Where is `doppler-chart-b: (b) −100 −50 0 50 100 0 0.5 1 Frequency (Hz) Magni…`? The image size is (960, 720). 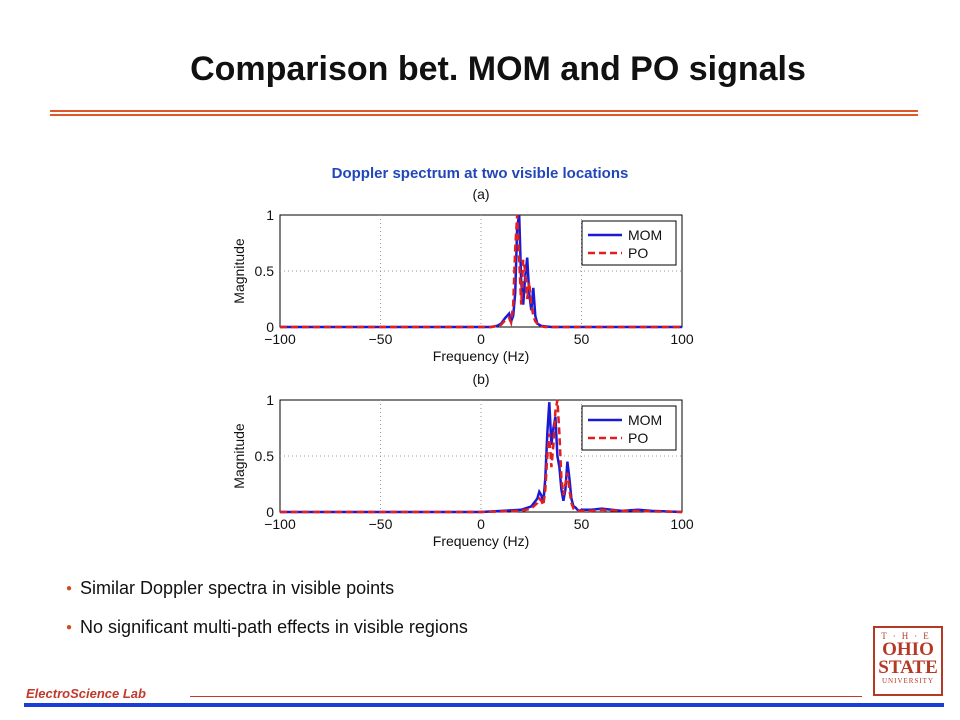 doppler-chart-b: (b) −100 −50 0 50 100 0 0.5 1 Frequency (Hz) Magni… is located at coordinates (462, 460).